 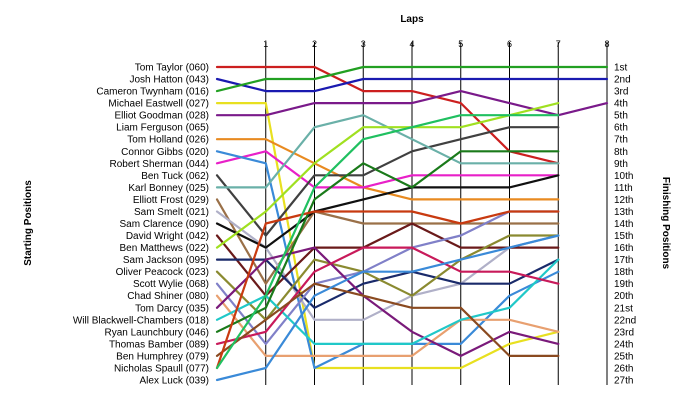 I want to click on lap-tick-label: 8, so click(x=606, y=44).